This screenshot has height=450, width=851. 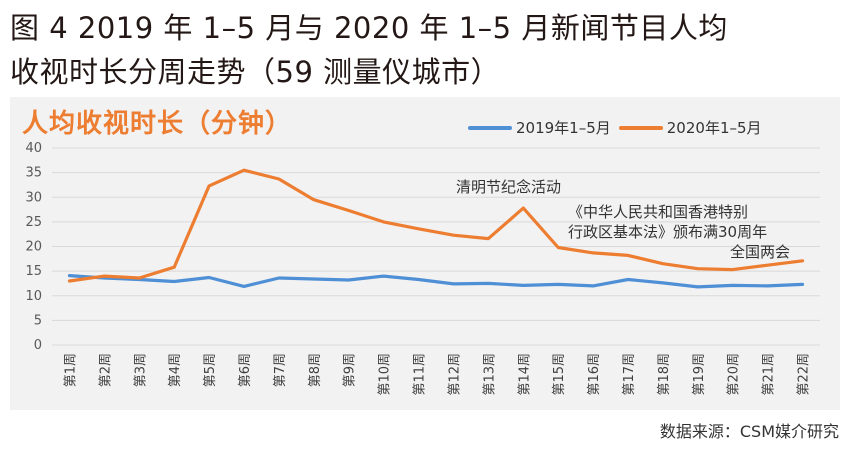 I want to click on figure-title-line1: 图 4 2019 年 1–5 月与 2020 年 1–5 月新闻节目人均, so click(x=369, y=28).